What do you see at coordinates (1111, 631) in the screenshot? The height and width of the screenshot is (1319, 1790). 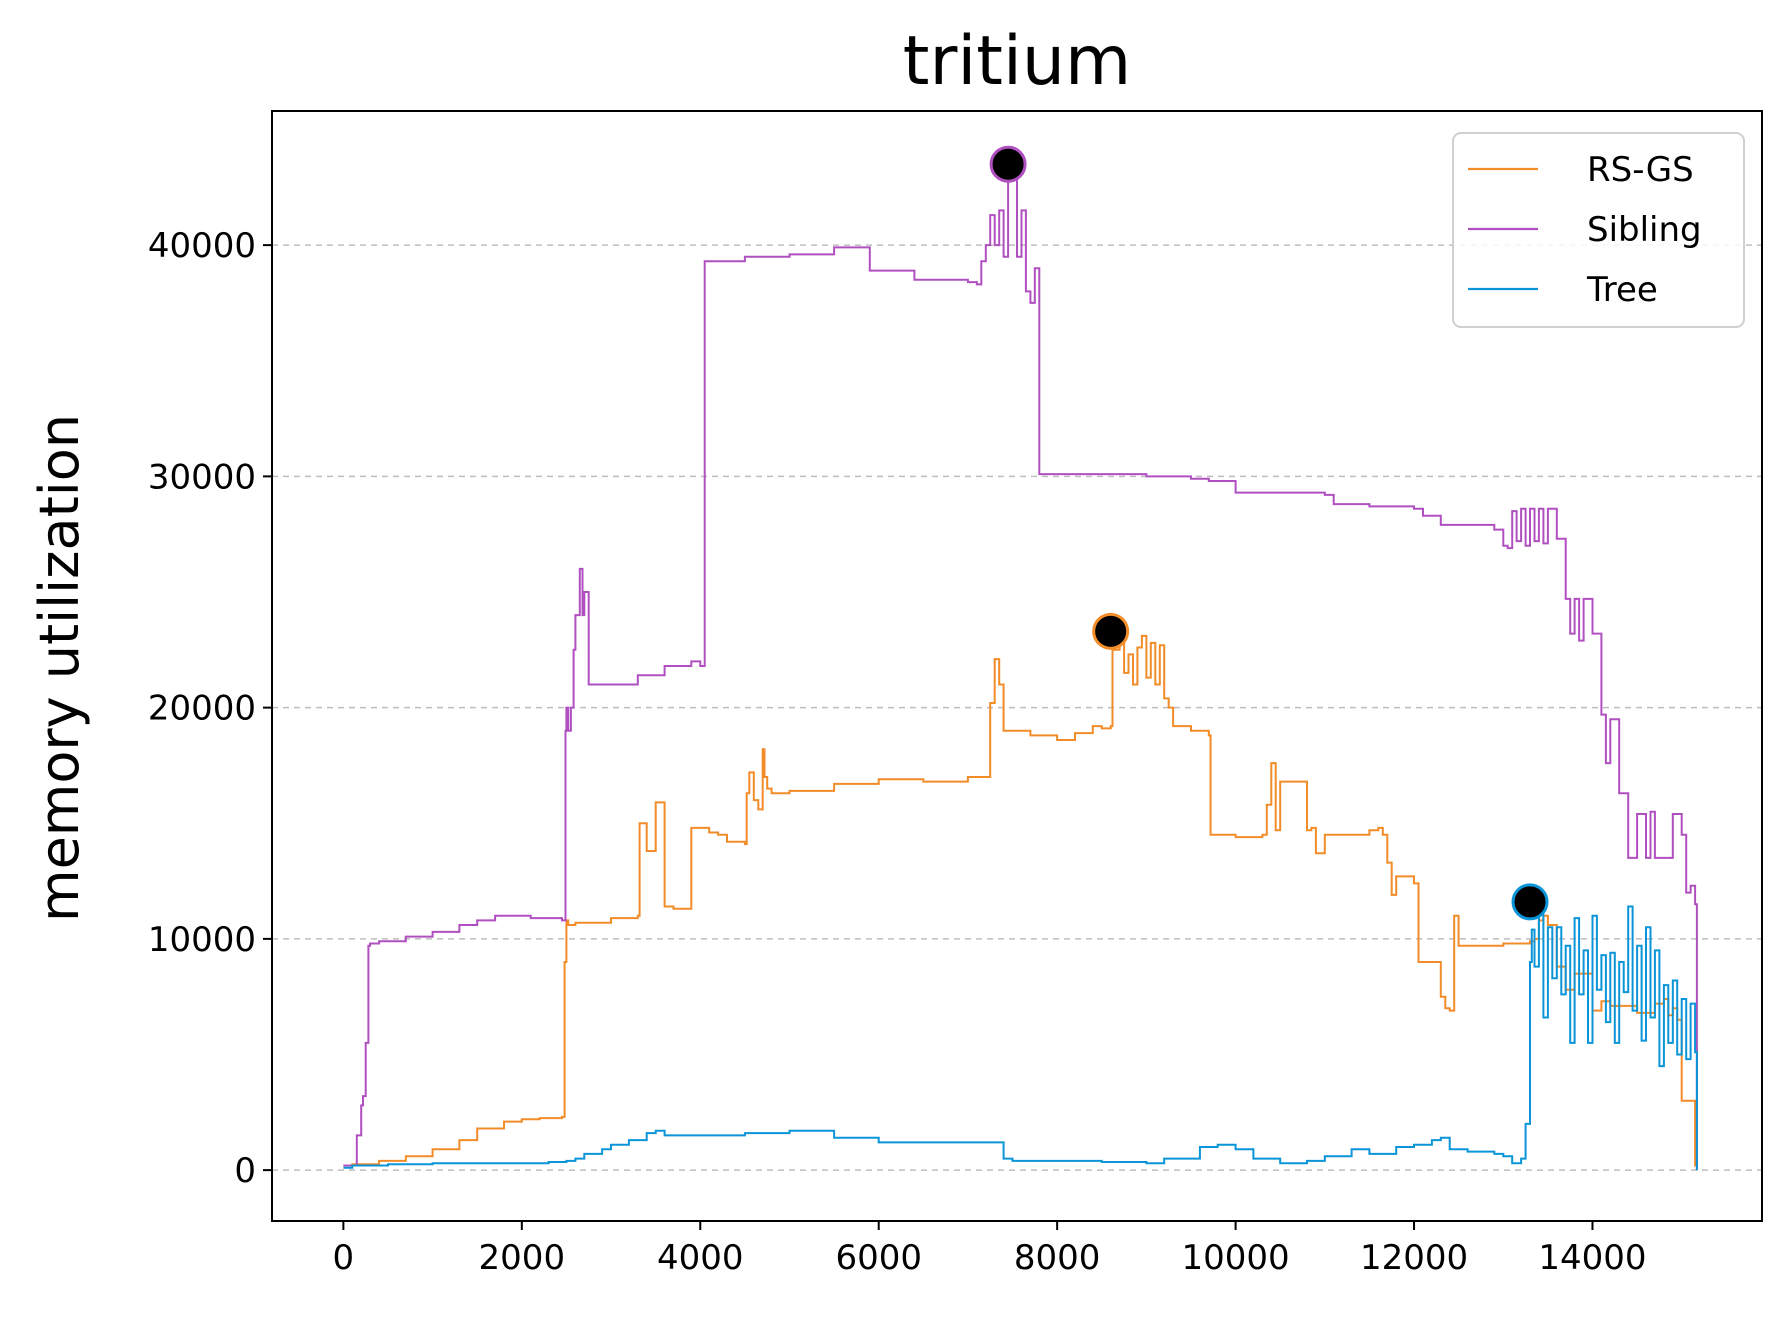 I see `peak-marker-rs-gs` at bounding box center [1111, 631].